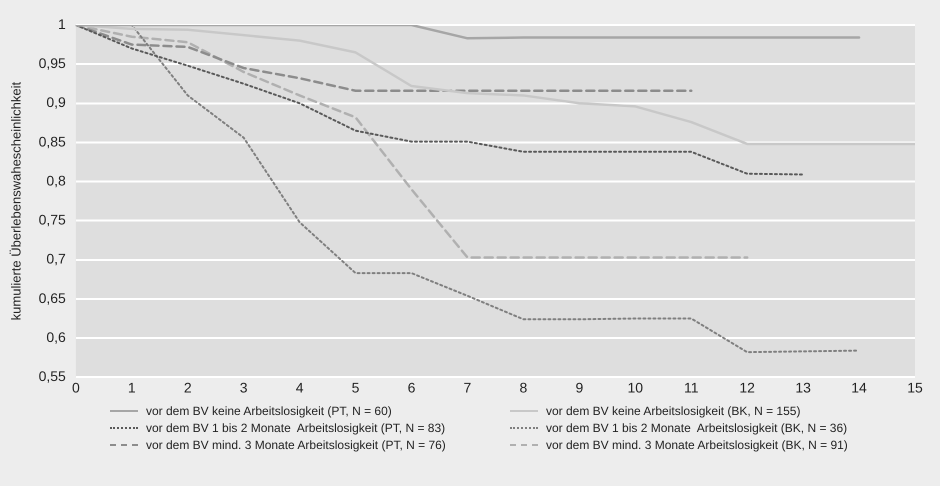  I want to click on x-tick-label: 13, so click(803, 387).